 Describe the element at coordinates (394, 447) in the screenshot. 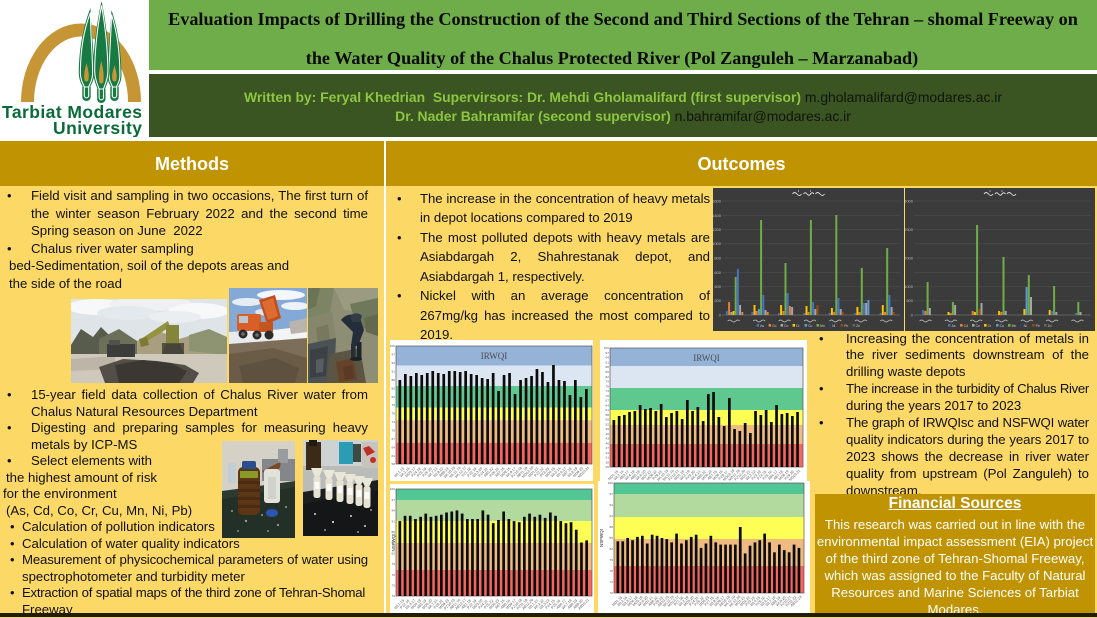

I see `svg-text: 64` at that location.